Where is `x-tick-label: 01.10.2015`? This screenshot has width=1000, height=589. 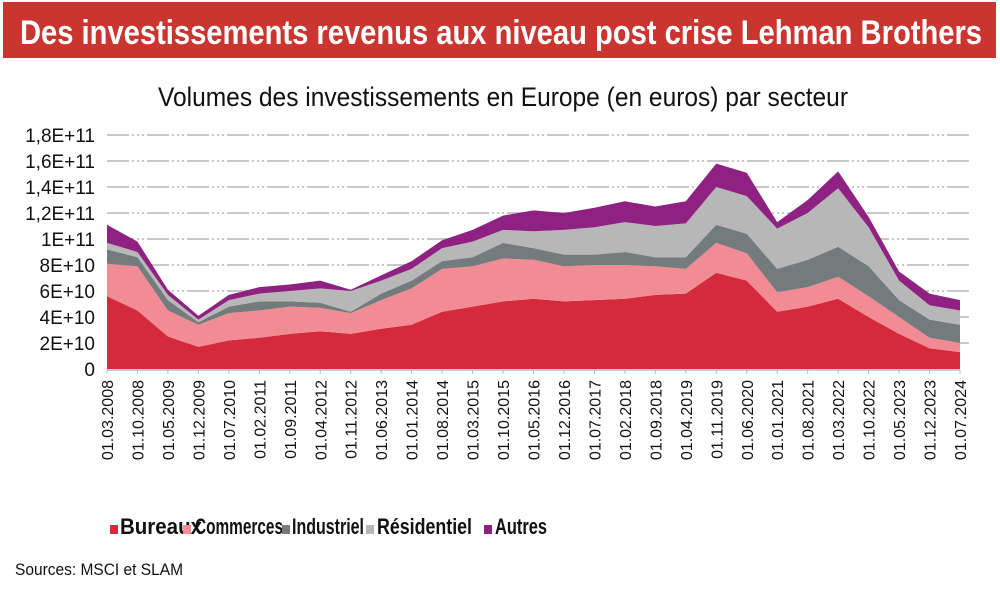 x-tick-label: 01.10.2015 is located at coordinates (504, 420).